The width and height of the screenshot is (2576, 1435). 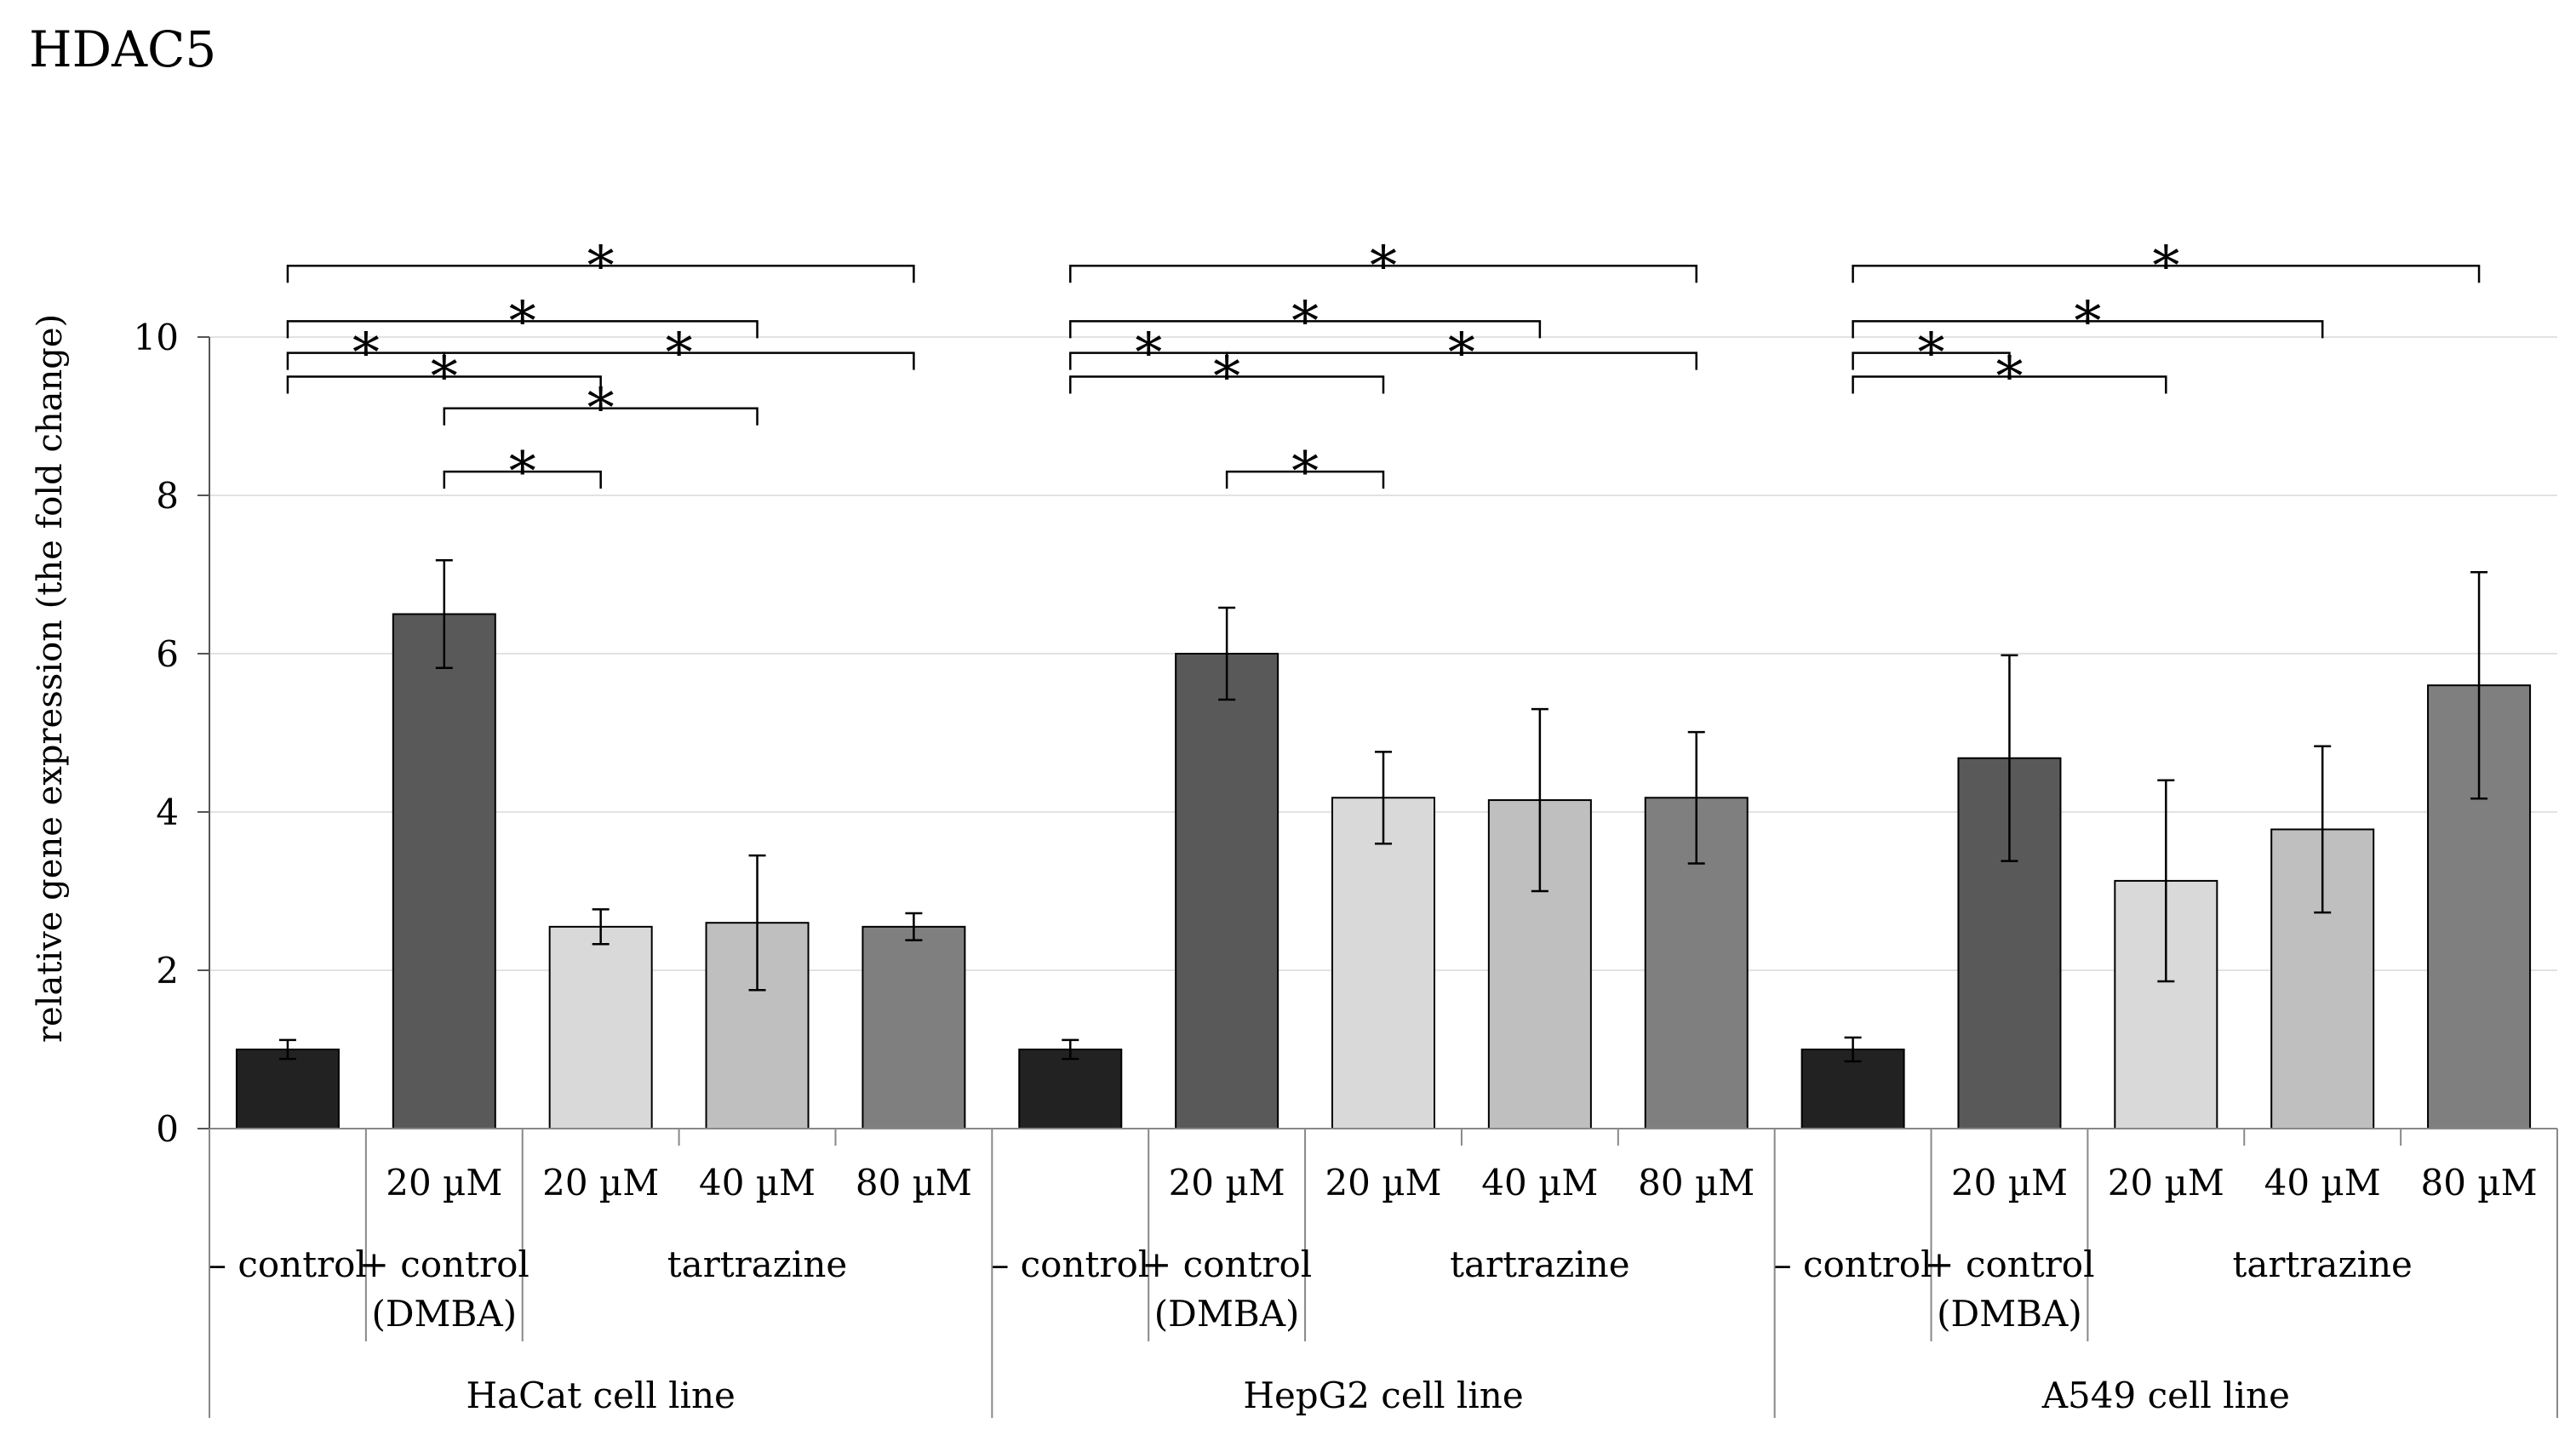 I want to click on cell-line-label: HaCat cell line, so click(x=600, y=1395).